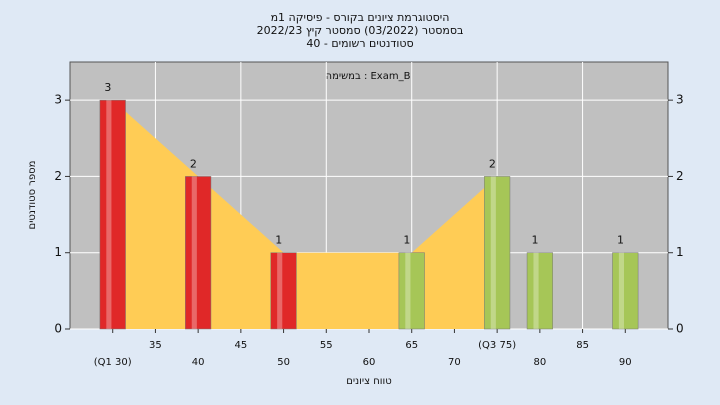  I want to click on y-tick-label: 2, so click(58, 176).